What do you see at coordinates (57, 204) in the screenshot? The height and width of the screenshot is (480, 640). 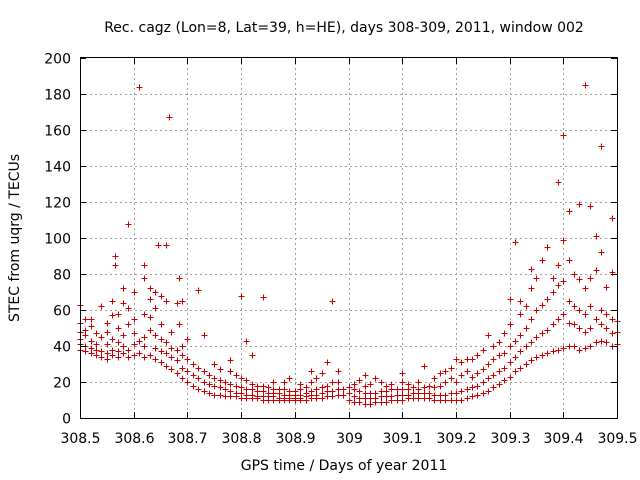 I see `y-tick-label: 120` at bounding box center [57, 204].